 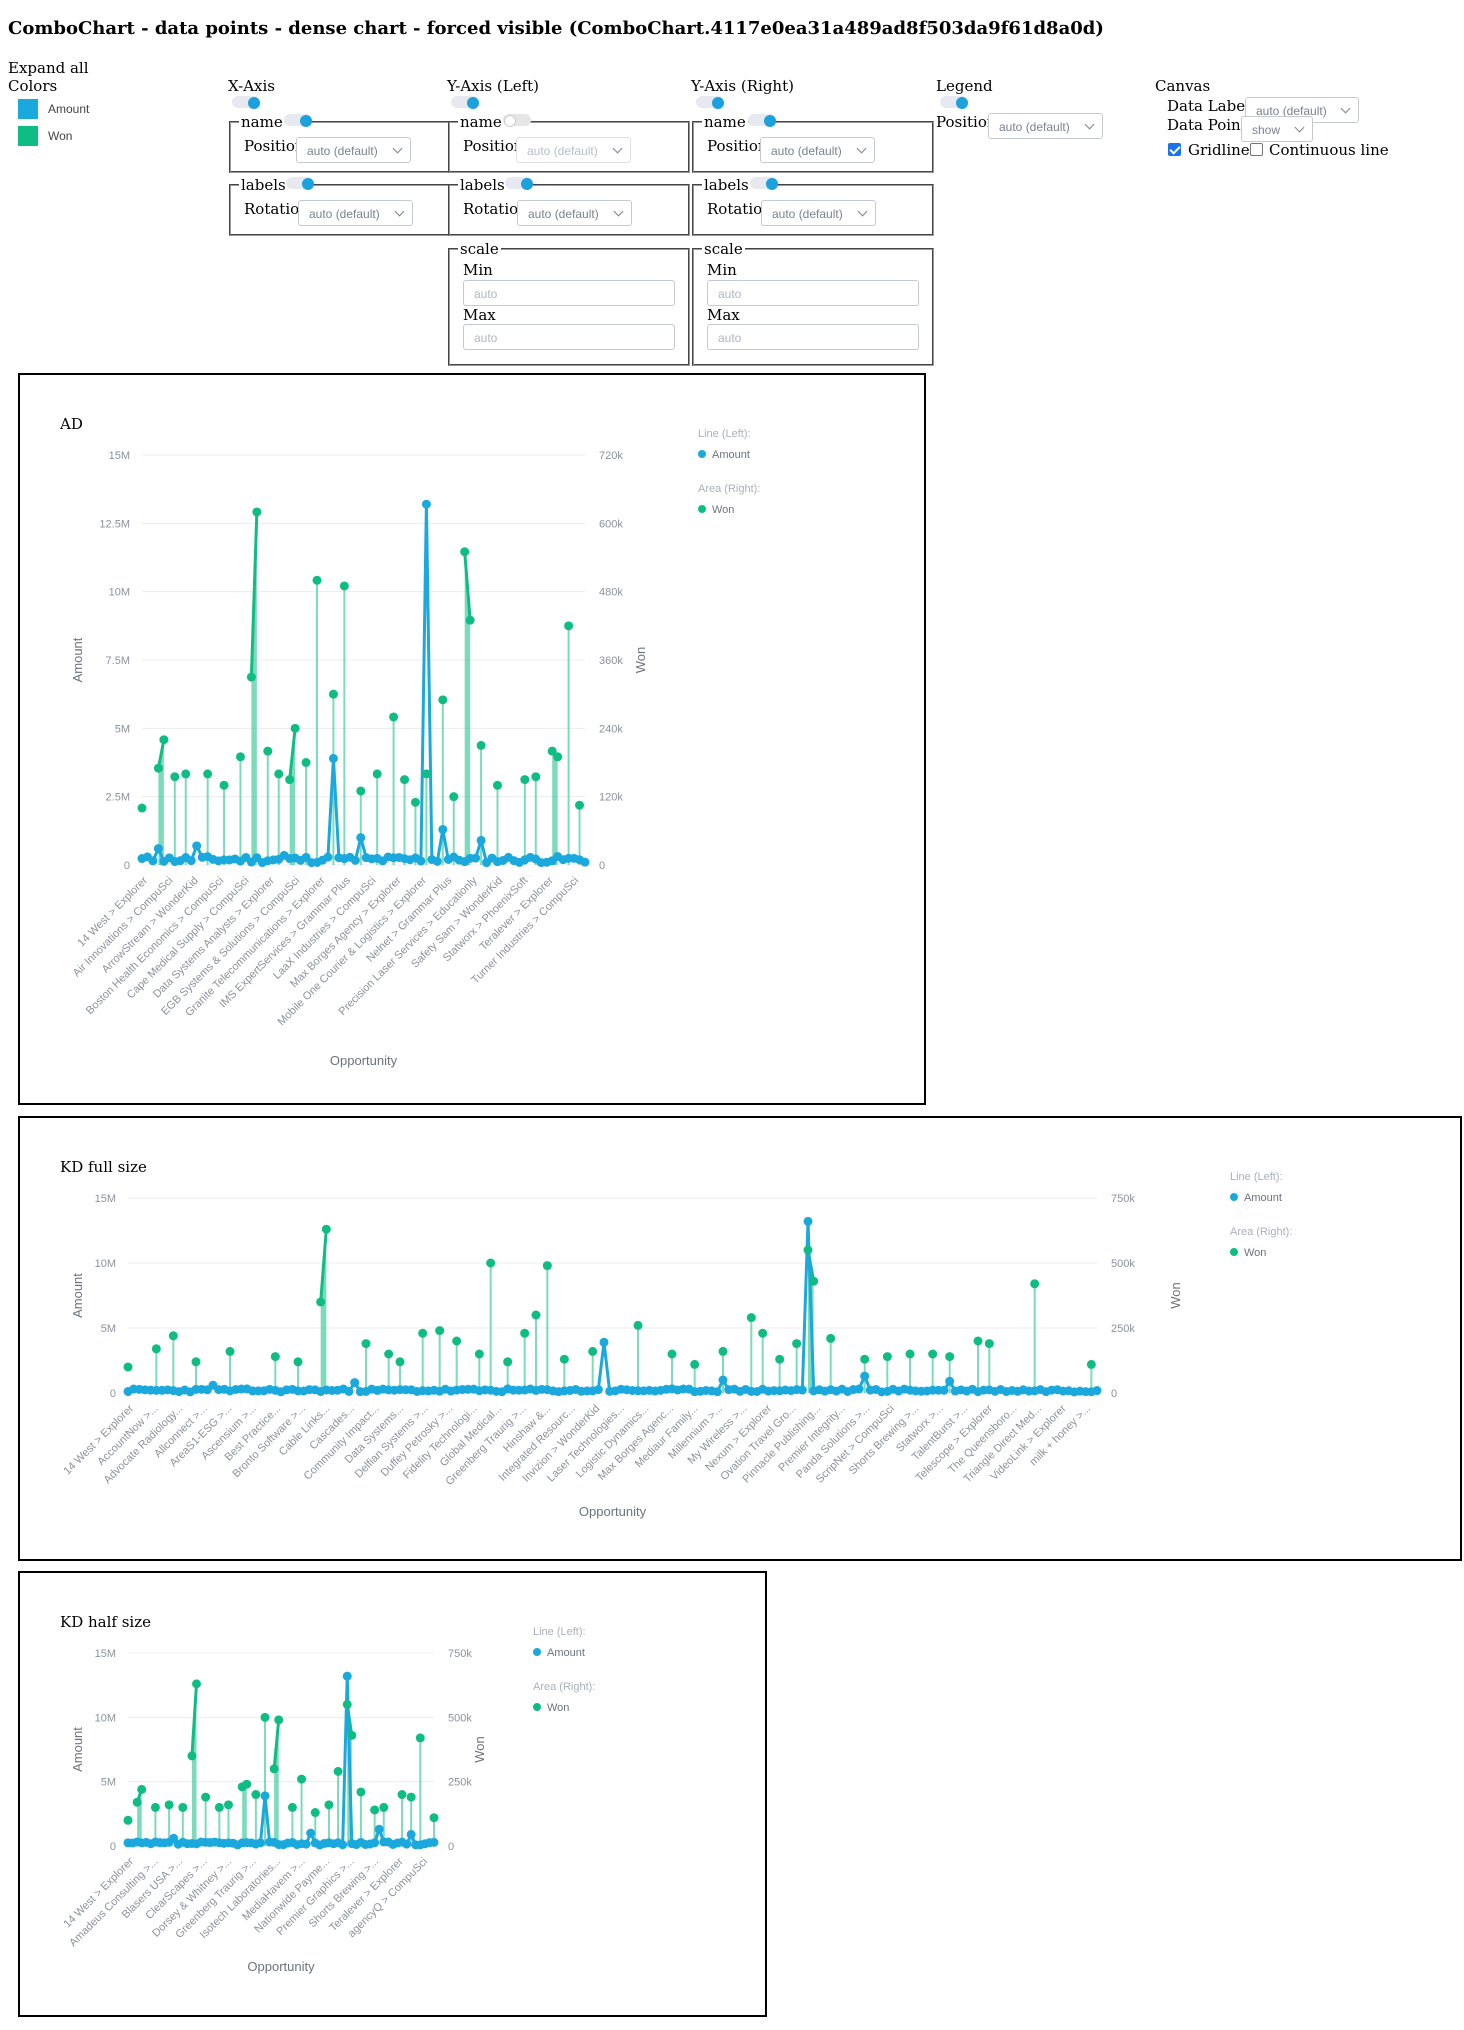 I want to click on y-right-name-group: name, so click(x=813, y=143).